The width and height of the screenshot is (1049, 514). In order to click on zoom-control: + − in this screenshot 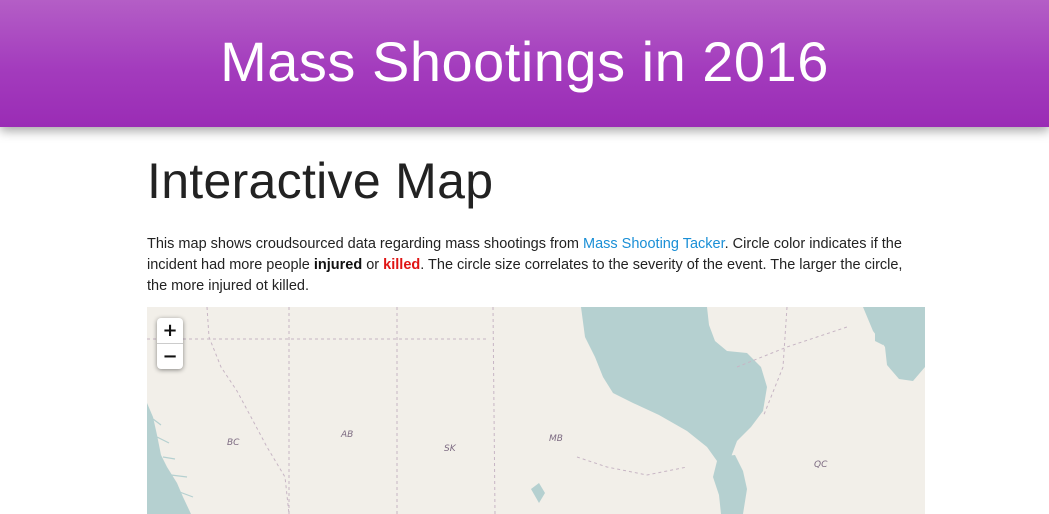, I will do `click(170, 343)`.